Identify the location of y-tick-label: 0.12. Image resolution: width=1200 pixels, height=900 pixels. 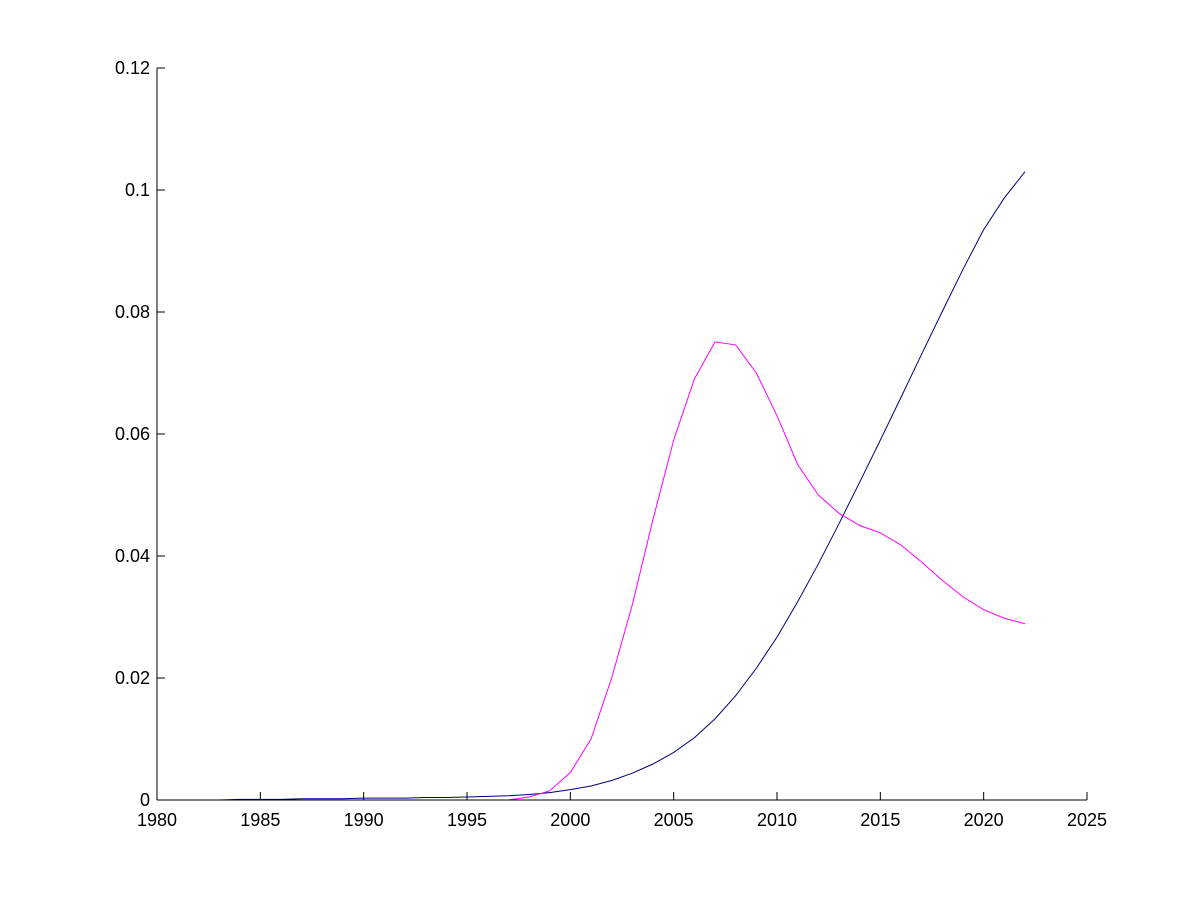
(132, 68).